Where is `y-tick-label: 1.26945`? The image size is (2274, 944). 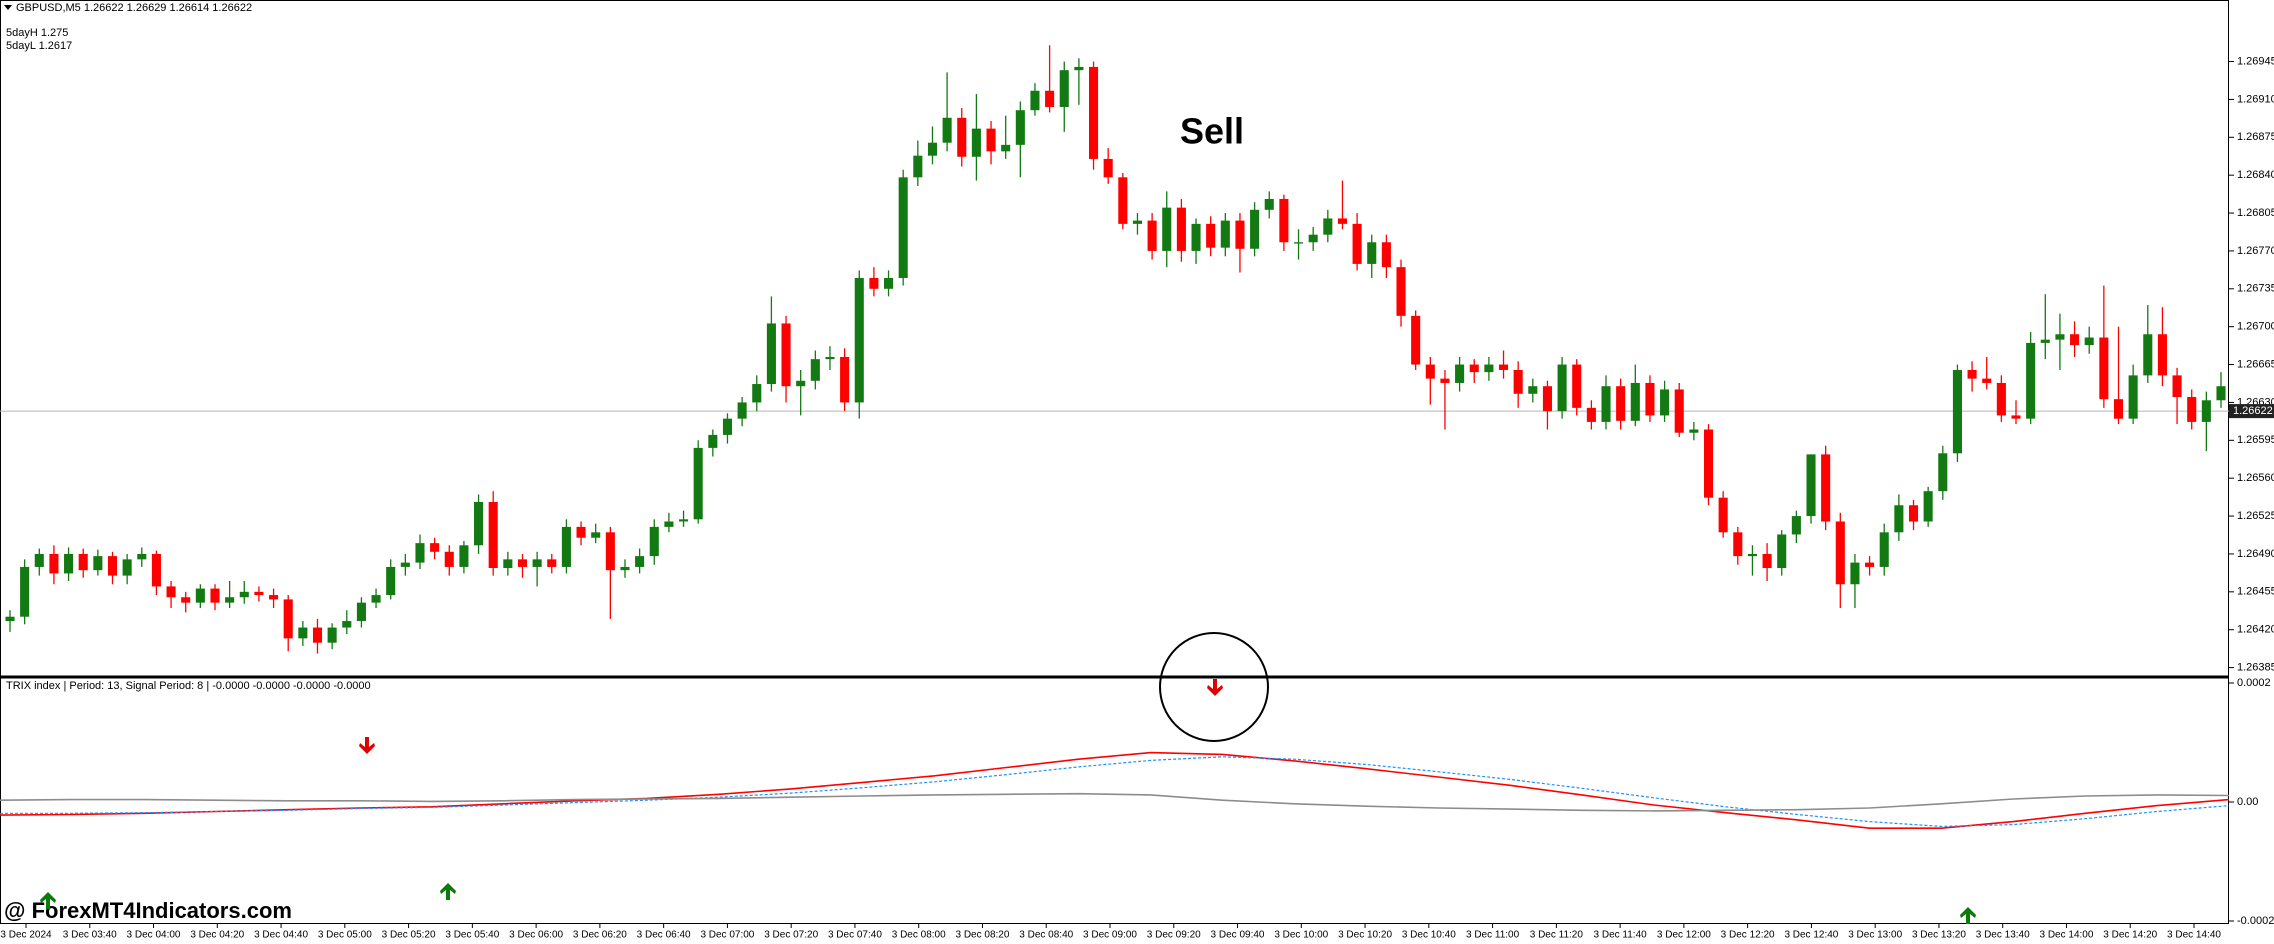
y-tick-label: 1.26945 is located at coordinates (2255, 61).